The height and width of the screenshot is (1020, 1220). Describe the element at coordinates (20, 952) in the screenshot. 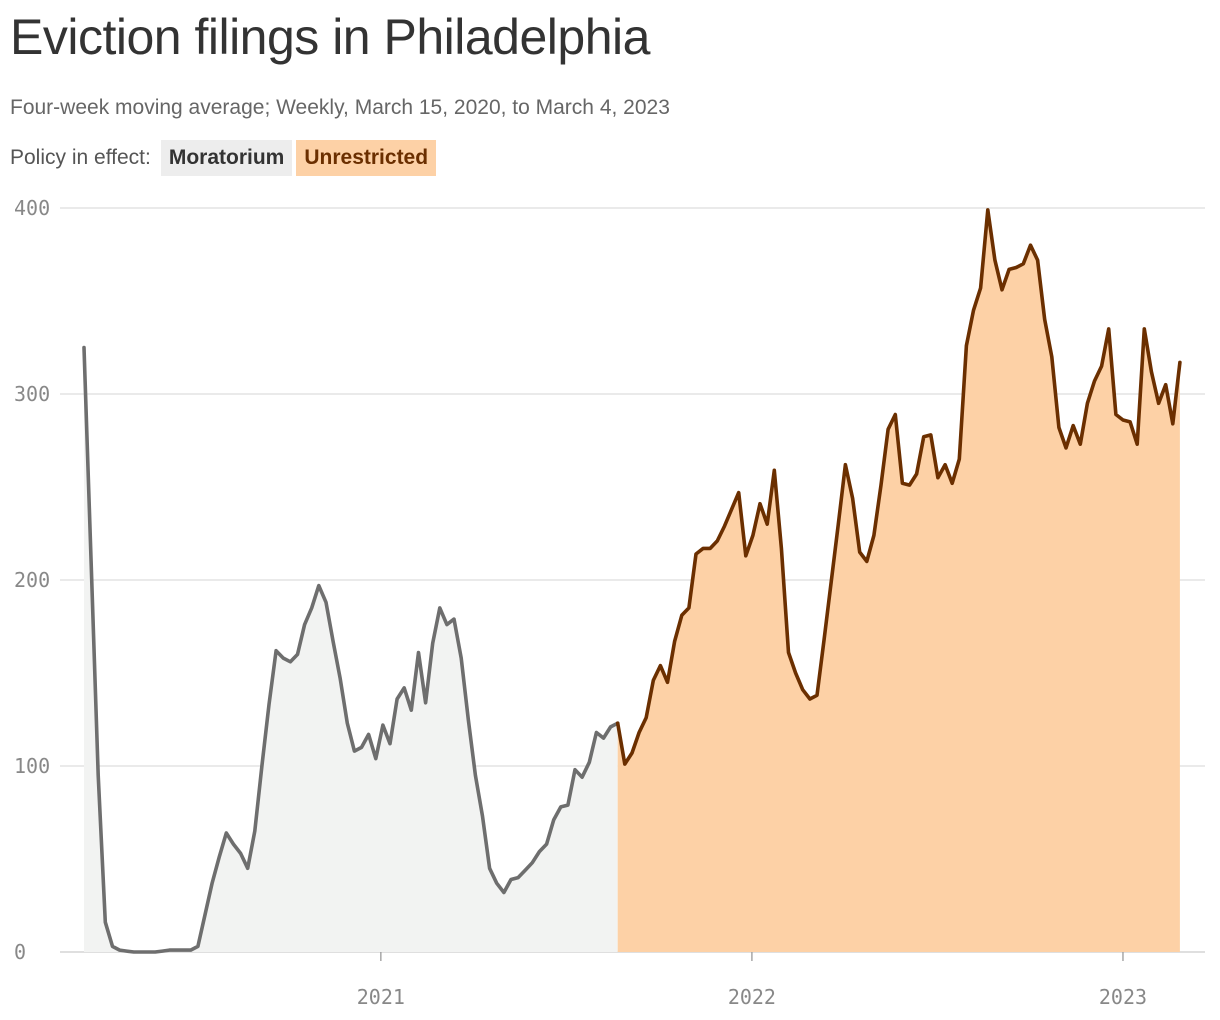

I see `y-tick-label: 0` at that location.